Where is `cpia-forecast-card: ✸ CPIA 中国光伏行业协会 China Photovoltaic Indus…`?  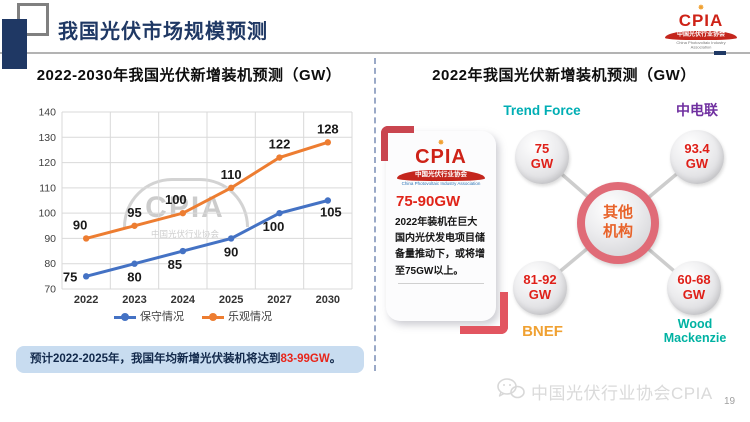 cpia-forecast-card: ✸ CPIA 中国光伏行业协会 China Photovoltaic Indus… is located at coordinates (441, 226).